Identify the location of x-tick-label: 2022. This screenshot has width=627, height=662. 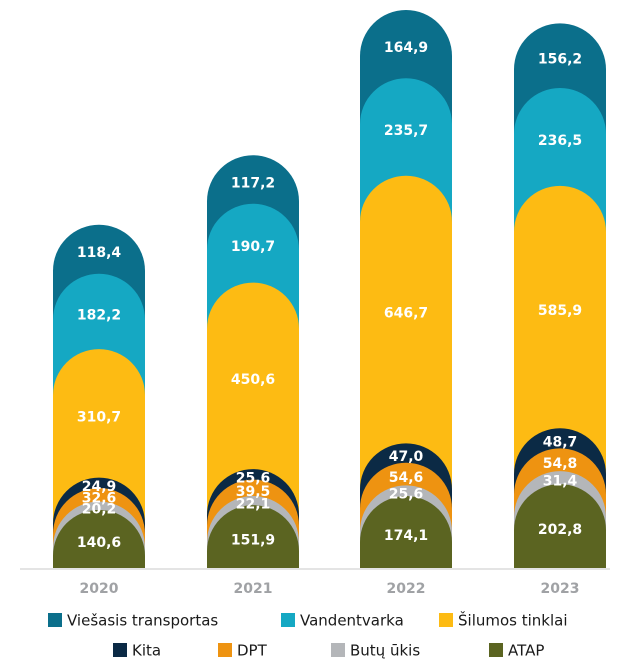
(406, 589).